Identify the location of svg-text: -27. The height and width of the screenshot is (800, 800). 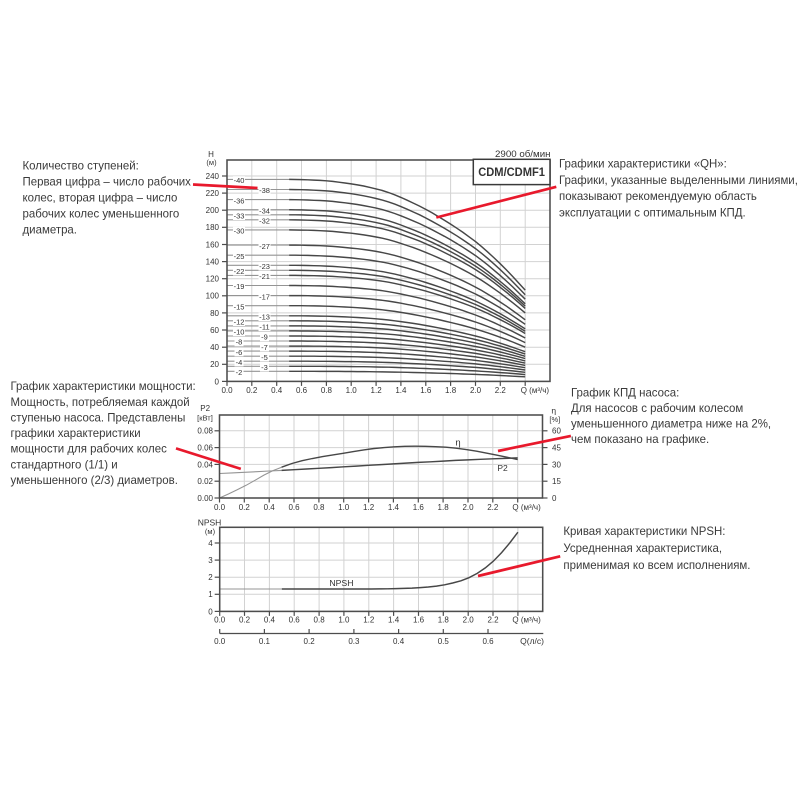
(264, 246).